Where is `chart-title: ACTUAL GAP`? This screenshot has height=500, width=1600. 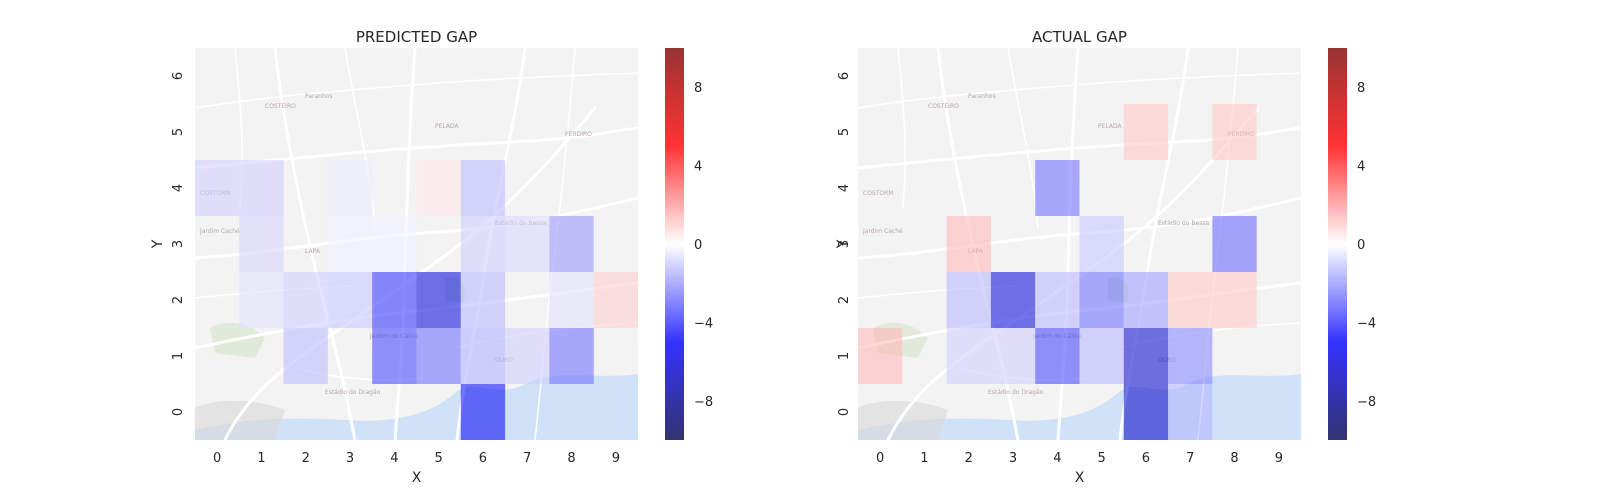
chart-title: ACTUAL GAP is located at coordinates (1079, 37).